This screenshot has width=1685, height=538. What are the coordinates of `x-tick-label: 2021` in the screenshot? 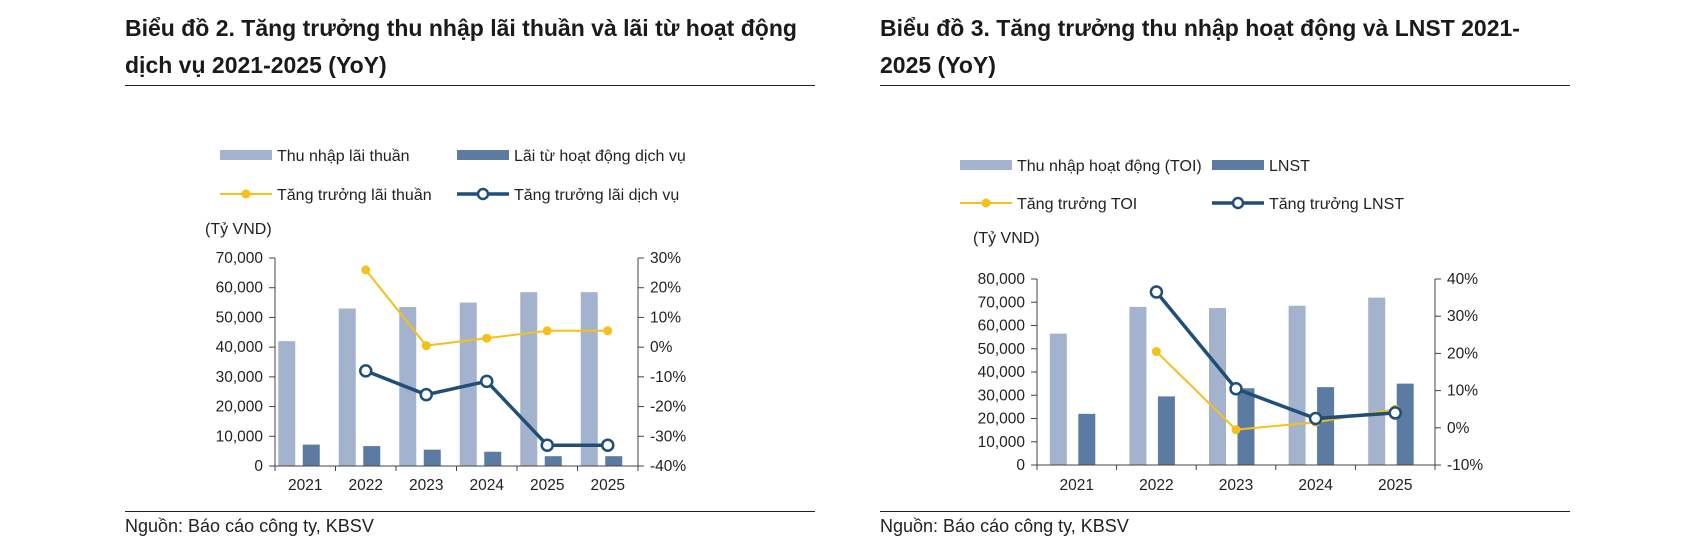 It's located at (305, 485).